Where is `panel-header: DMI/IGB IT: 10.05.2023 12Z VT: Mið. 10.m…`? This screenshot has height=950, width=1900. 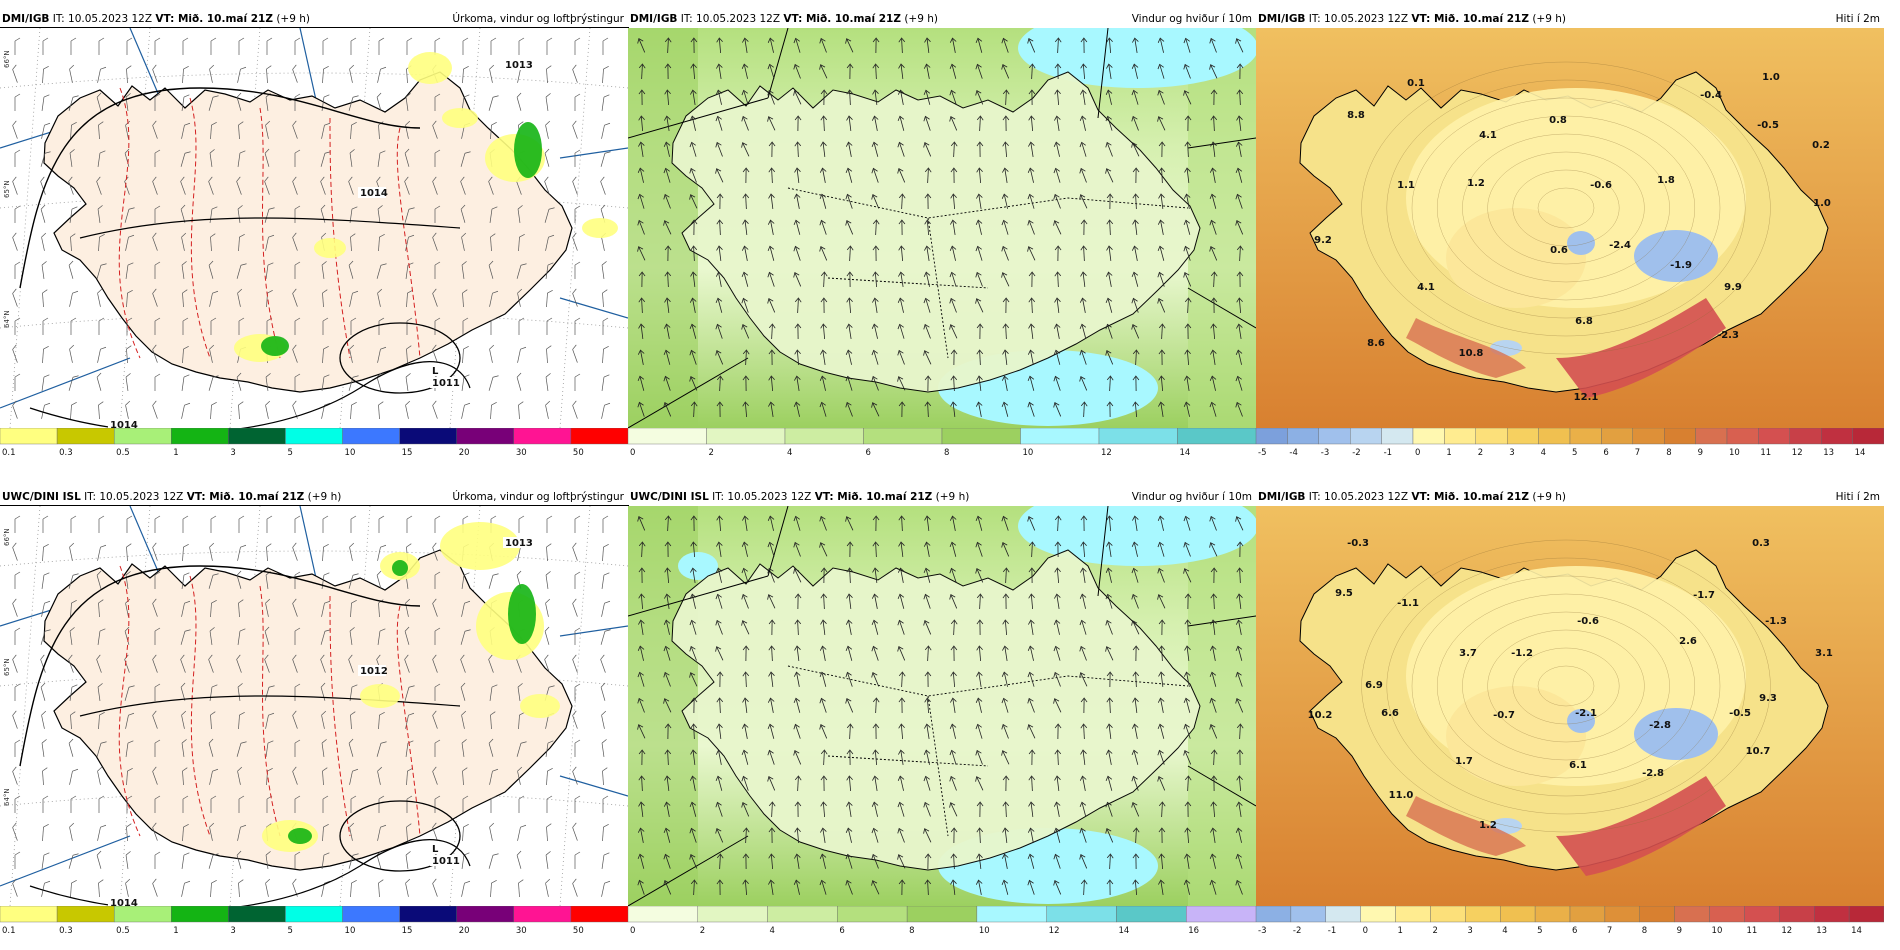
panel-header: DMI/IGB IT: 10.05.2023 12Z VT: Mið. 10.m… is located at coordinates (1570, 497).